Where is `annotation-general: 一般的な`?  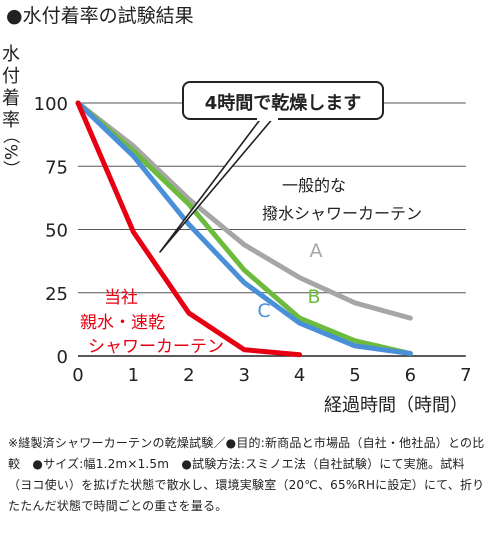 annotation-general: 一般的な is located at coordinates (314, 185).